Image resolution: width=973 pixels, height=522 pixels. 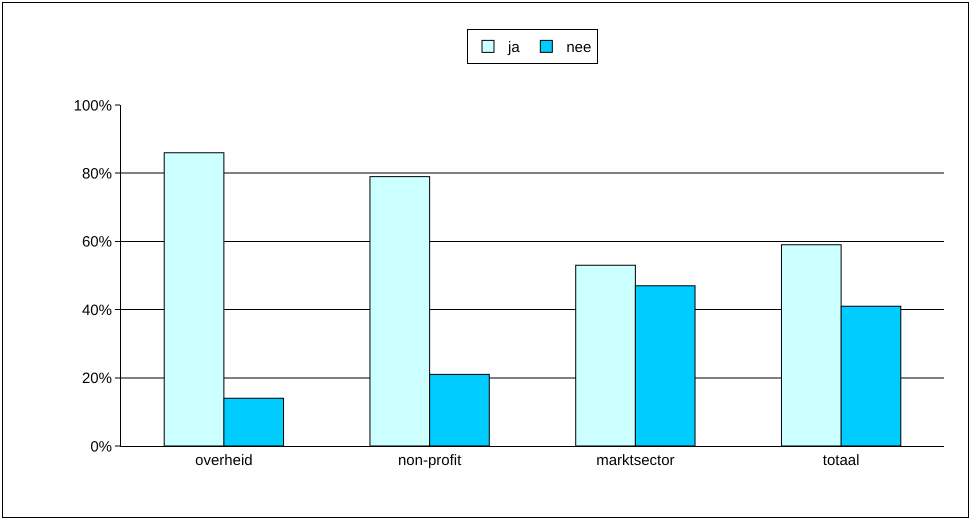 What do you see at coordinates (224, 460) in the screenshot?
I see `x-tick-label: overheid` at bounding box center [224, 460].